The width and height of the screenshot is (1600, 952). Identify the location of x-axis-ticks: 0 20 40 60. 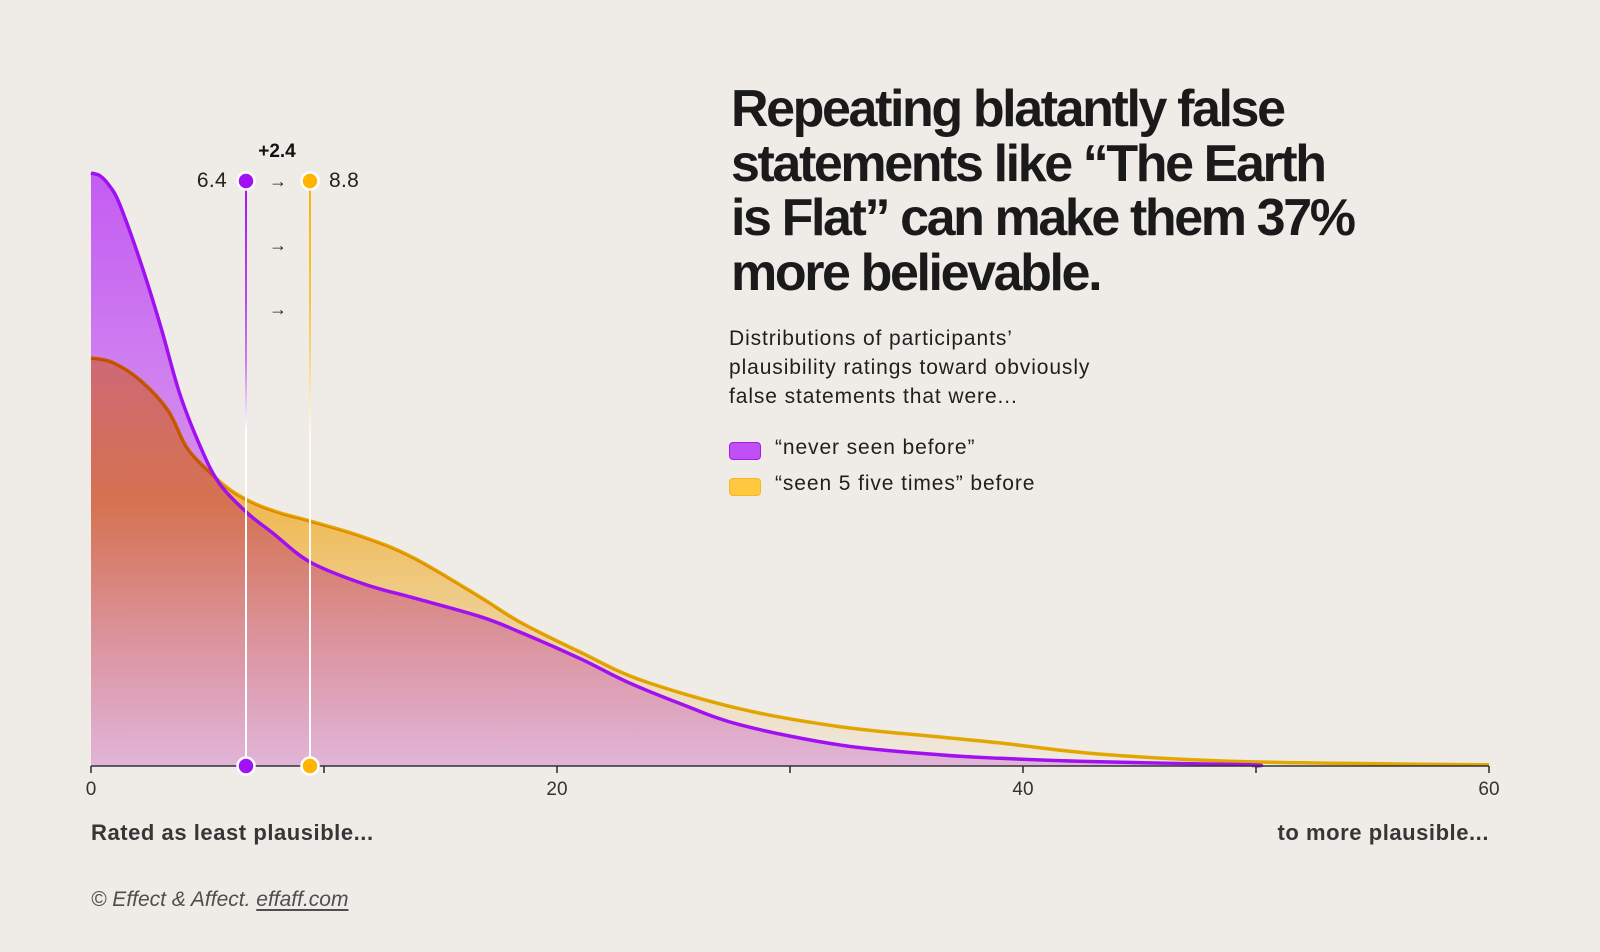
(793, 783).